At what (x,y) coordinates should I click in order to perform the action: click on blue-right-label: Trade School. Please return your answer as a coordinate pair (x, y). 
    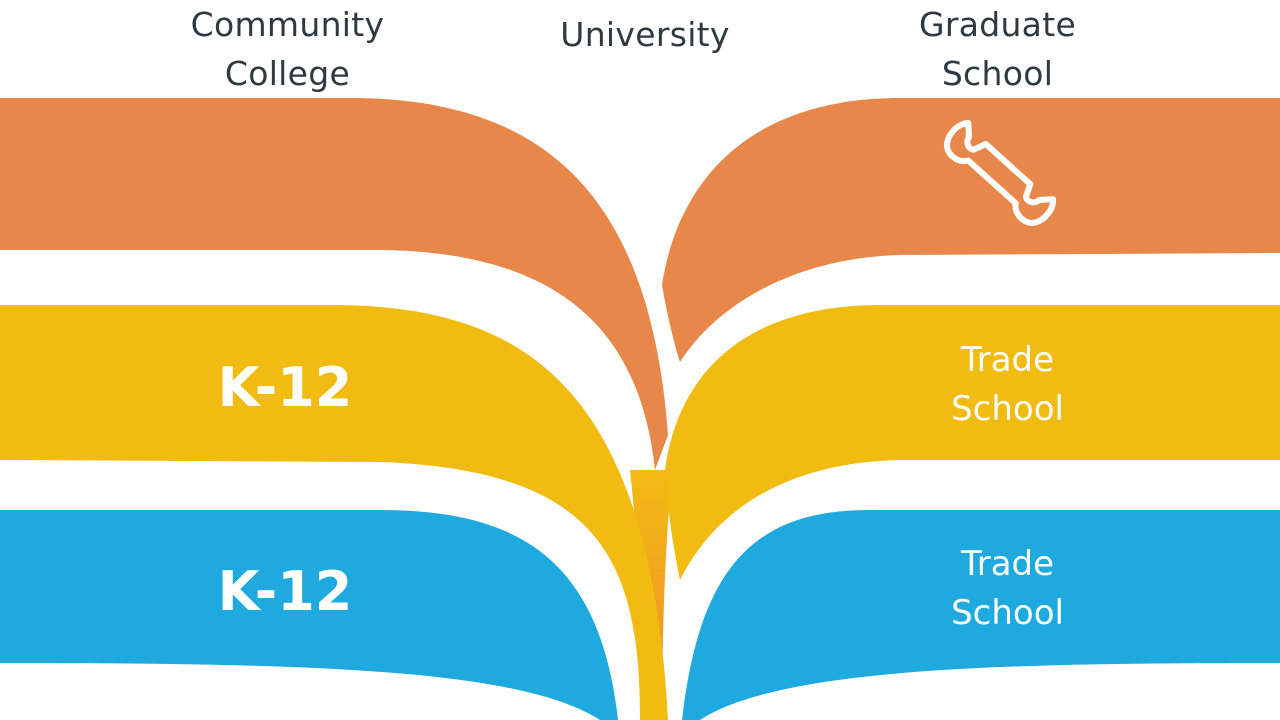
    Looking at the image, I should click on (1007, 588).